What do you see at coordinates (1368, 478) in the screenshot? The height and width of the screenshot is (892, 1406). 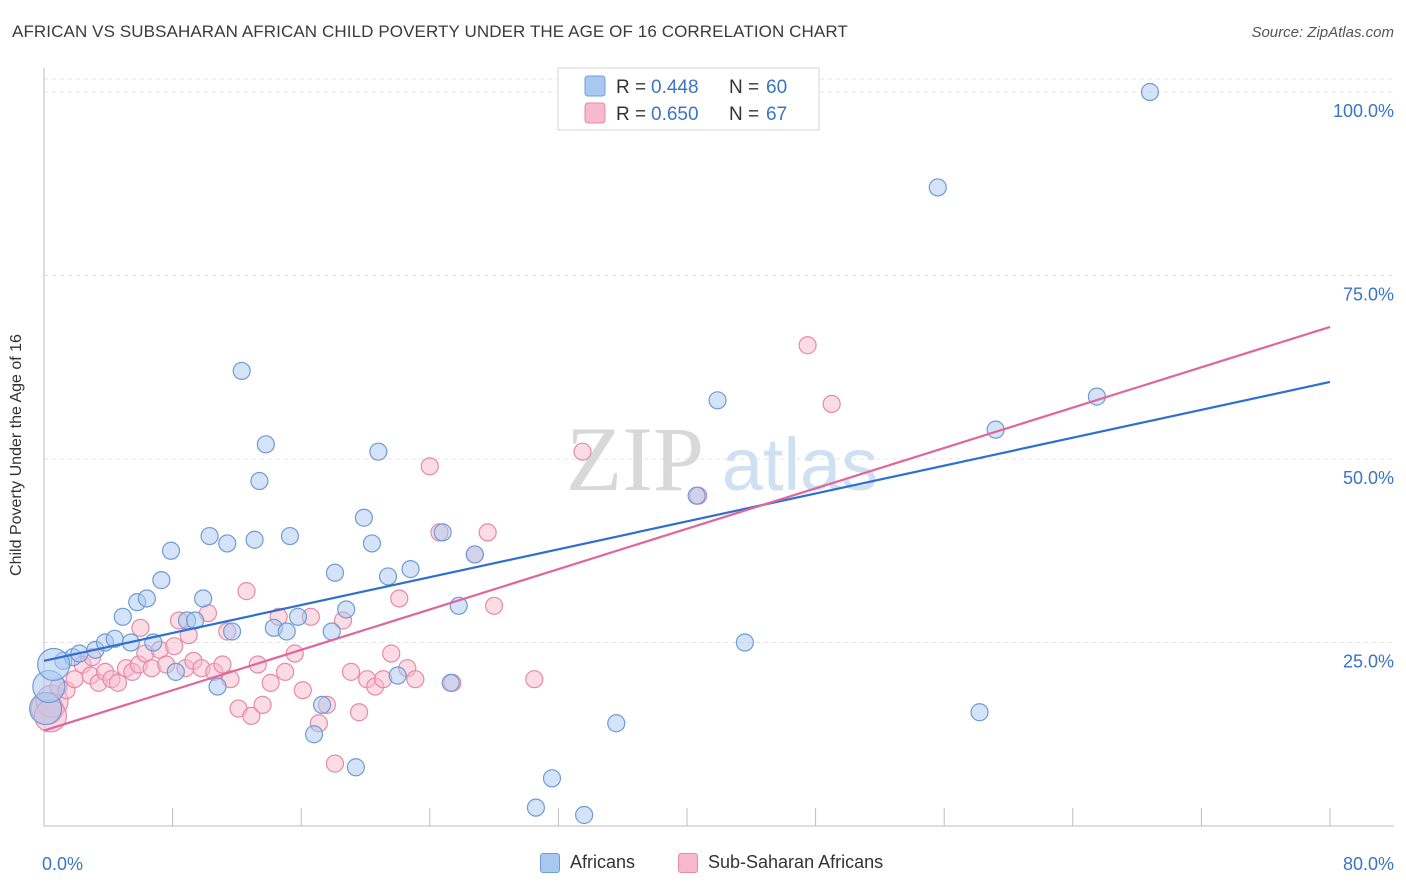 I see `y-tick-label: 50.0%` at bounding box center [1368, 478].